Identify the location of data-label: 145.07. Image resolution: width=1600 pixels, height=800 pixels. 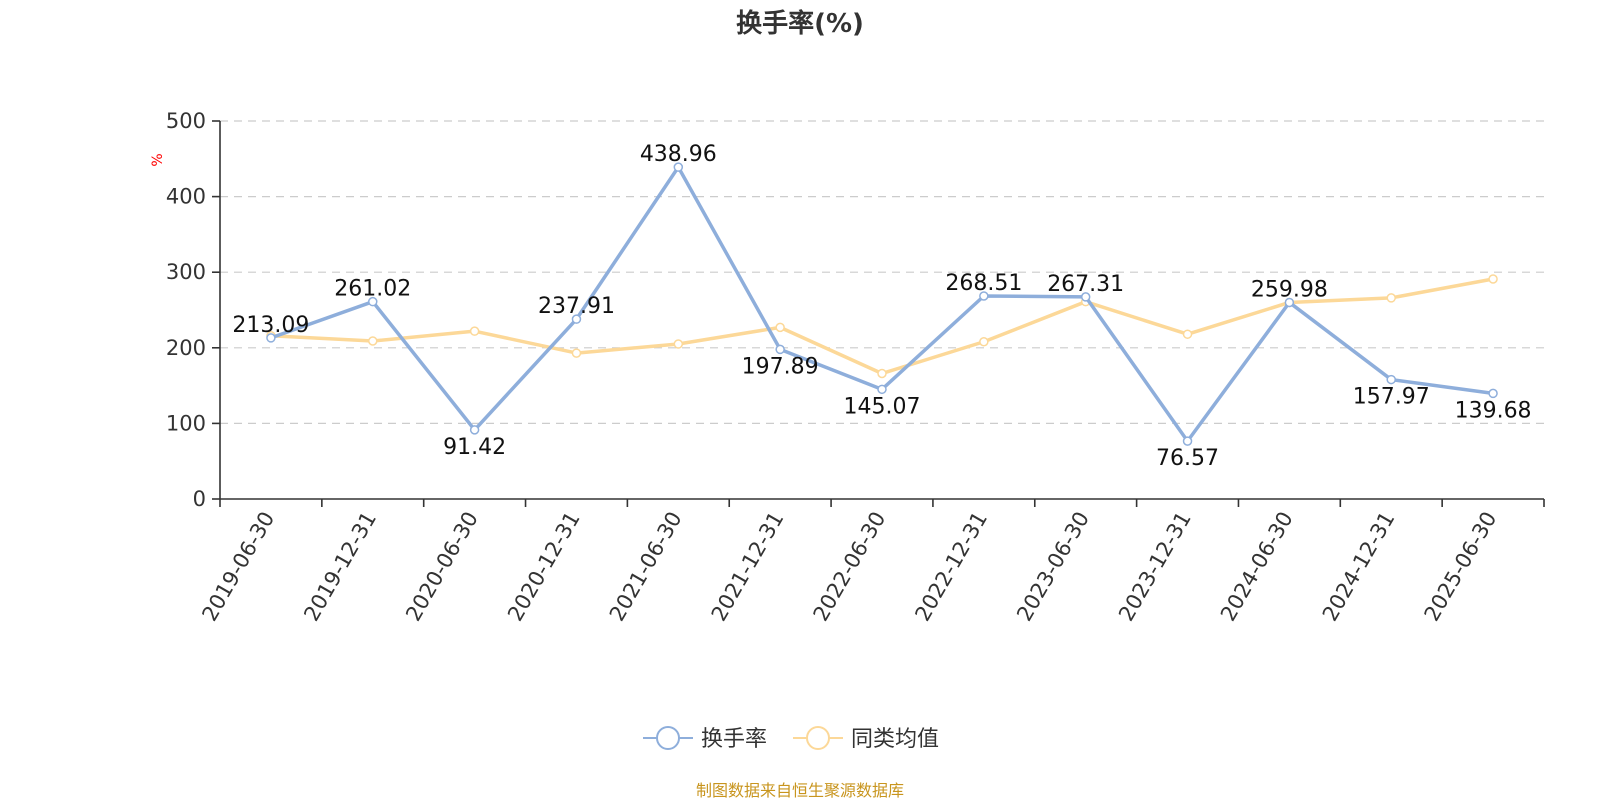
(882, 406).